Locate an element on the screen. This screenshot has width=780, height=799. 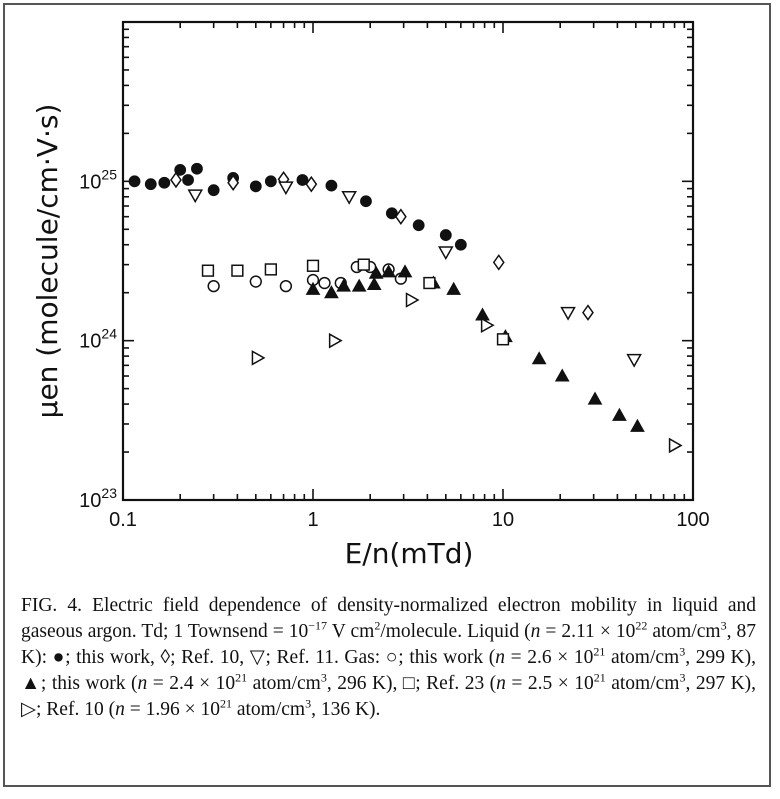
y-tick-label: 1025 is located at coordinates (98, 179).